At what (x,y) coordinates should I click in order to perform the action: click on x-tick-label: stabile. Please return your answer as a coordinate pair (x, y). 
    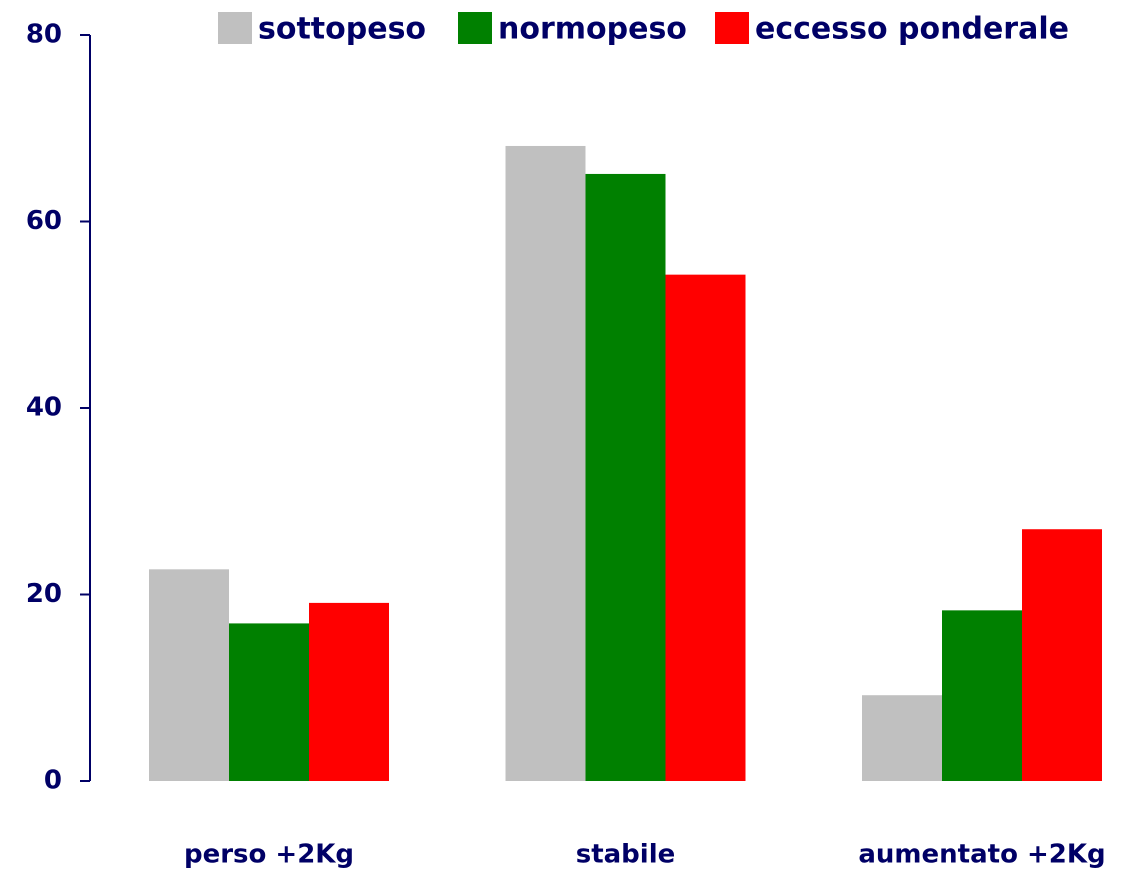
    Looking at the image, I should click on (626, 855).